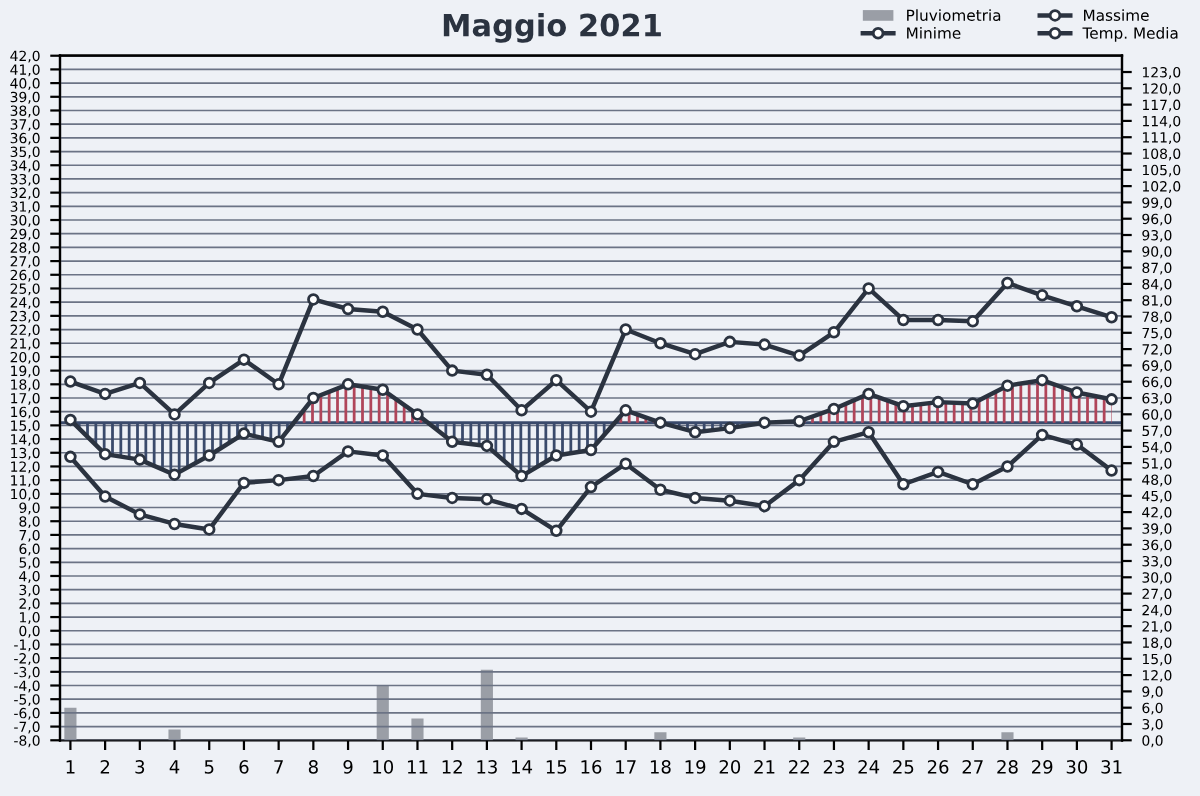 This screenshot has height=796, width=1200. What do you see at coordinates (869, 767) in the screenshot?
I see `x-tick-label: 24` at bounding box center [869, 767].